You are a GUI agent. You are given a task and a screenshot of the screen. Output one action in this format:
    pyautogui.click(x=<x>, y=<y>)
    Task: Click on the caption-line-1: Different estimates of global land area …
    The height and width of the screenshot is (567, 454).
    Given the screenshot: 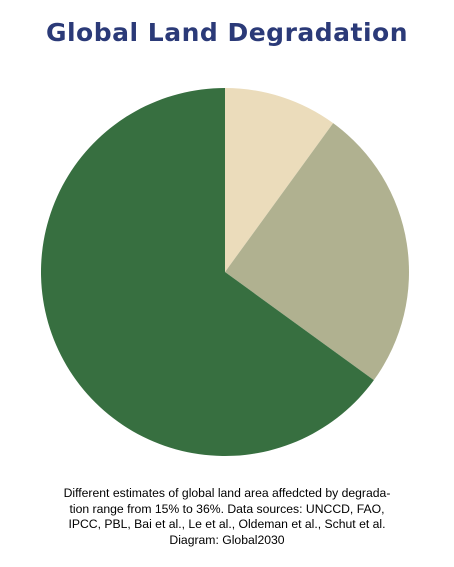 What is the action you would take?
    pyautogui.click(x=227, y=493)
    